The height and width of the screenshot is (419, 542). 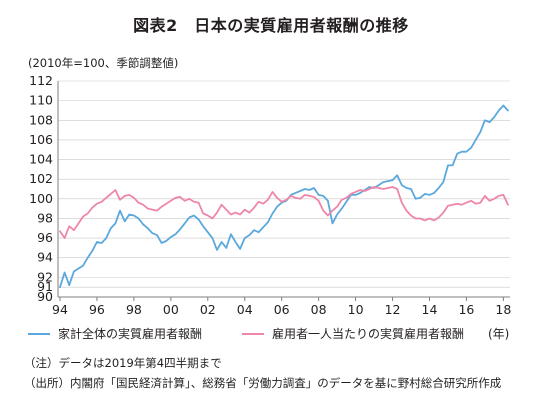 I want to click on y-tick-label: 94, so click(x=45, y=257).